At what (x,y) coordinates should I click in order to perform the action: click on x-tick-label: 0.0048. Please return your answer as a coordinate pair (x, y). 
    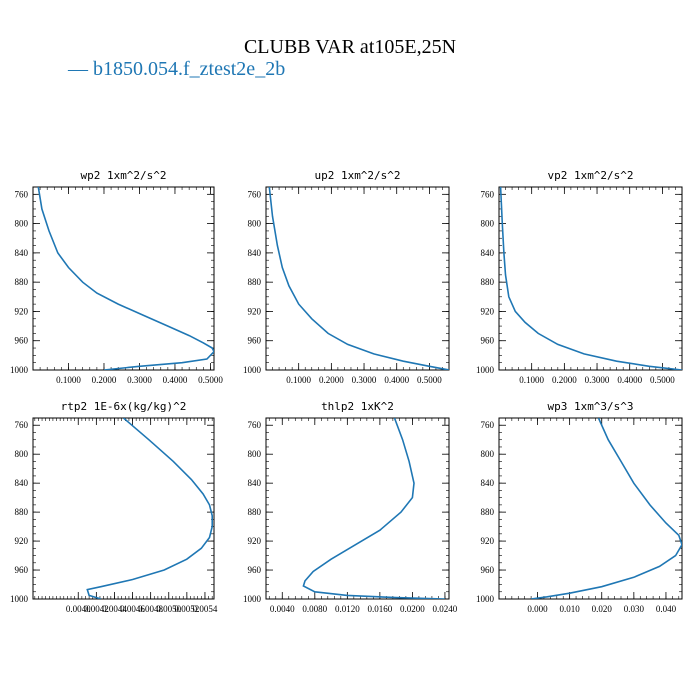
    Looking at the image, I should click on (150, 609).